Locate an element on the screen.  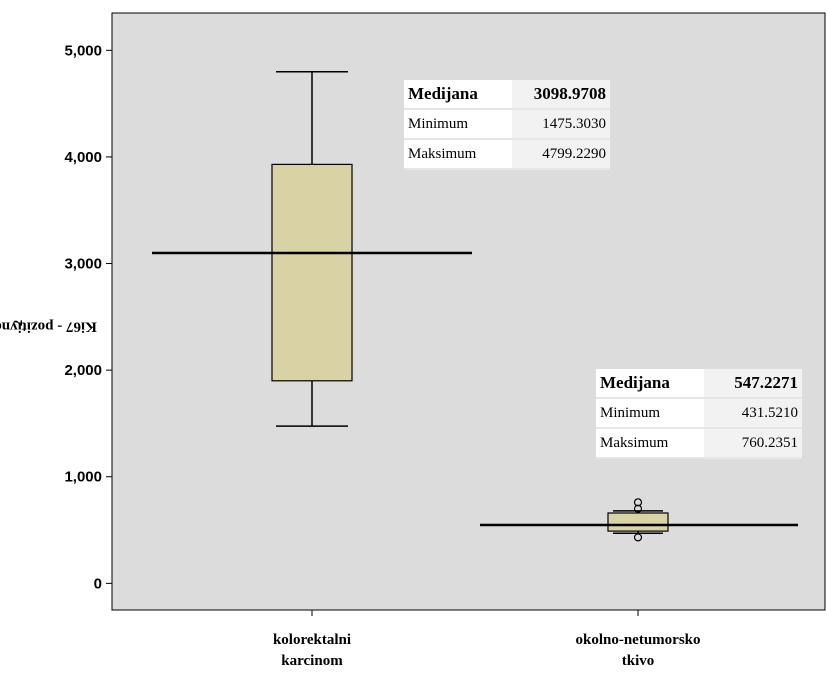
category-label-line: okolno-netumorsko is located at coordinates (638, 640).